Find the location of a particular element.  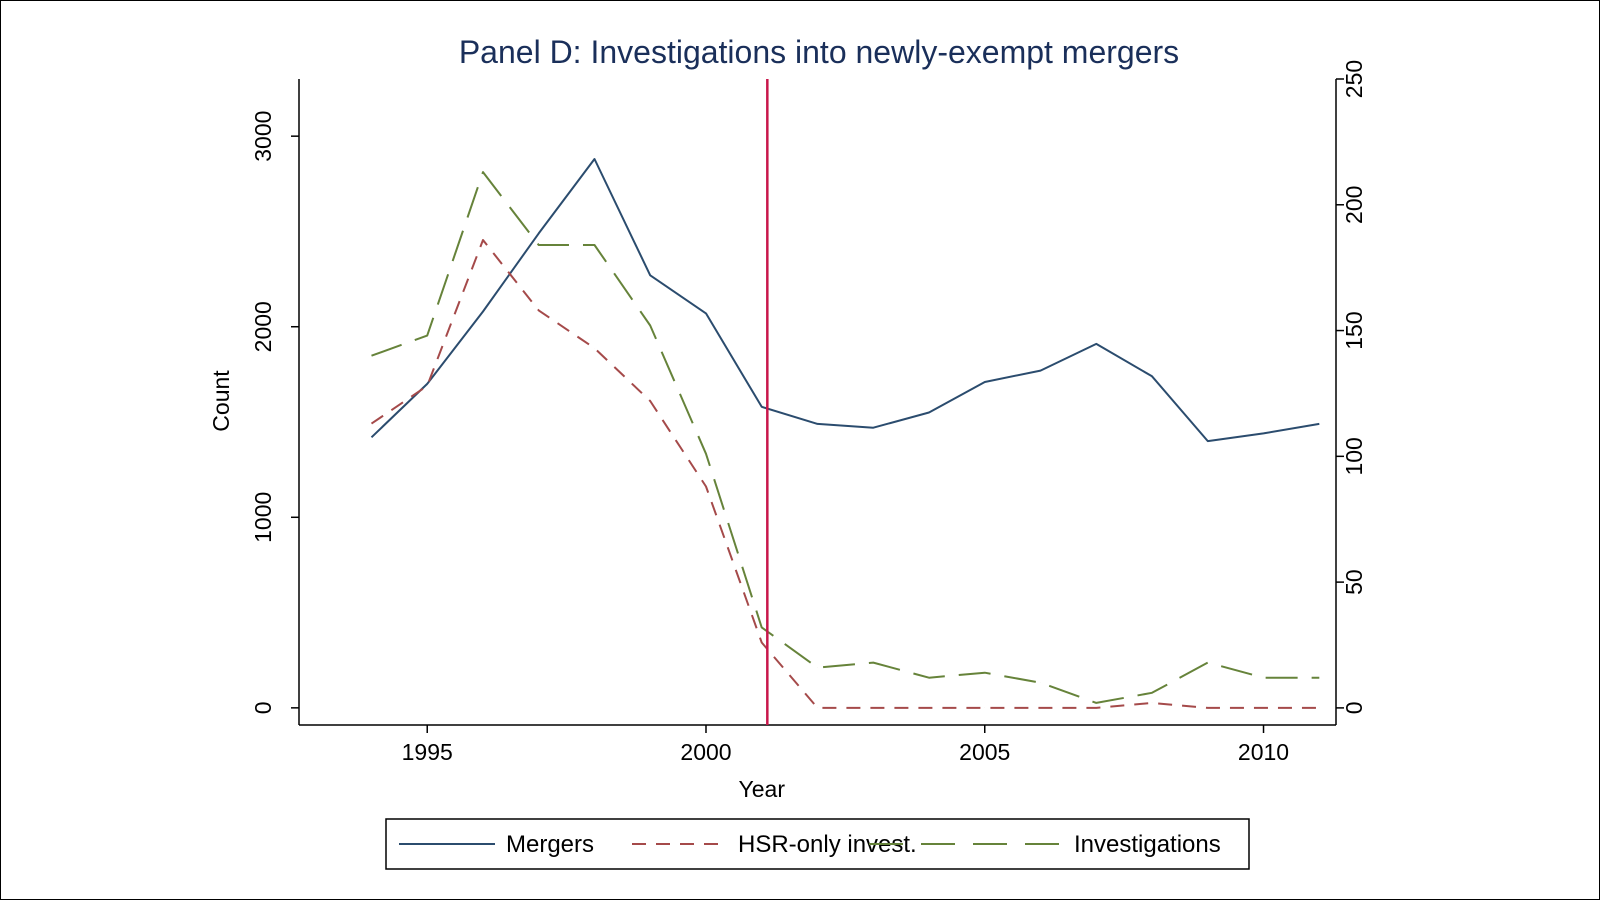

y-right-tick-label-0: 0 is located at coordinates (1354, 707).